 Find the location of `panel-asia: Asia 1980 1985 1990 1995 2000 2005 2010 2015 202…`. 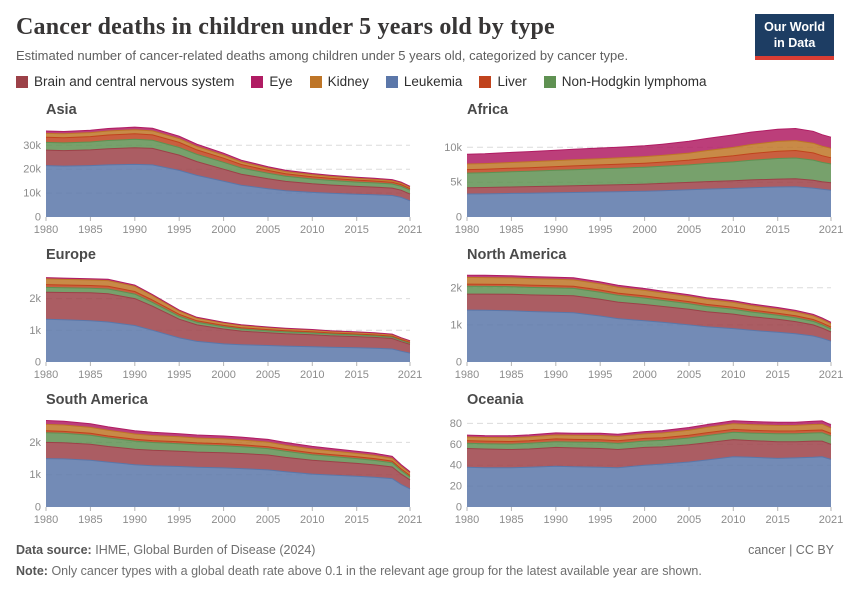

panel-asia: Asia 1980 1985 1990 1995 2000 2005 2010 2015 202… is located at coordinates (219, 169).